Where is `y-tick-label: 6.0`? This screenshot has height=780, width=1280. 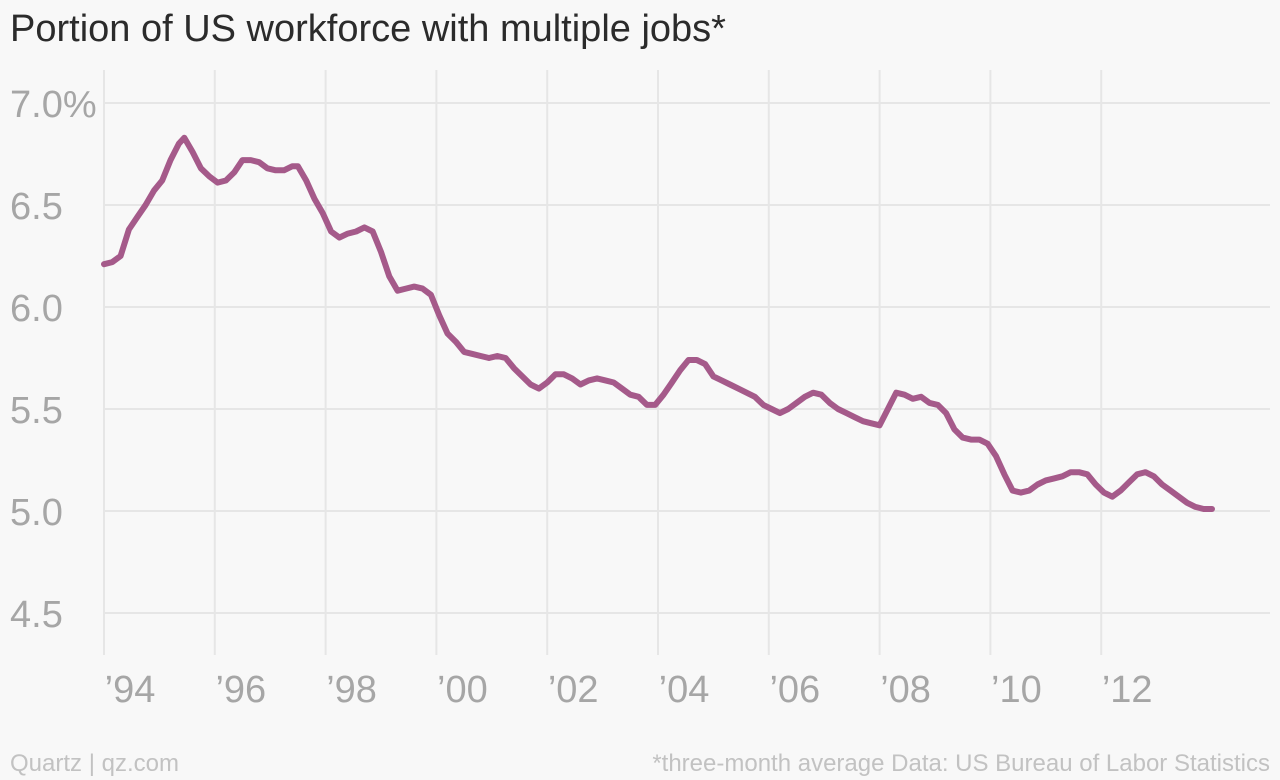
y-tick-label: 6.0 is located at coordinates (36, 309).